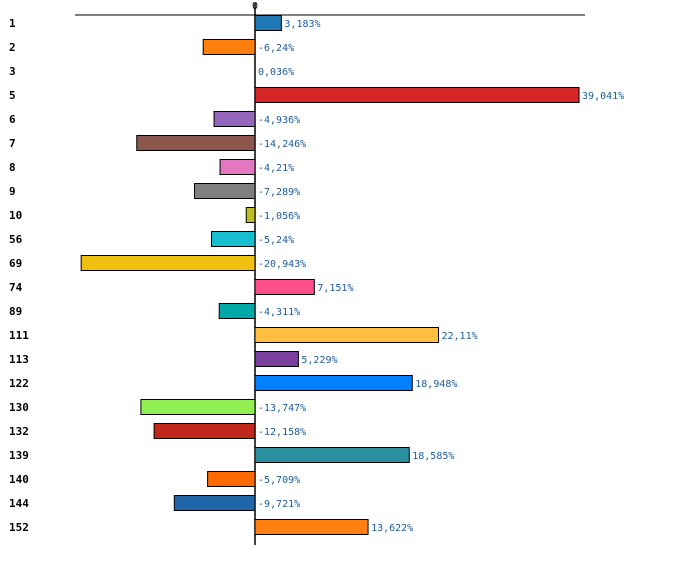 The width and height of the screenshot is (700, 573). Describe the element at coordinates (392, 528) in the screenshot. I see `value-label: 13,622%` at that location.